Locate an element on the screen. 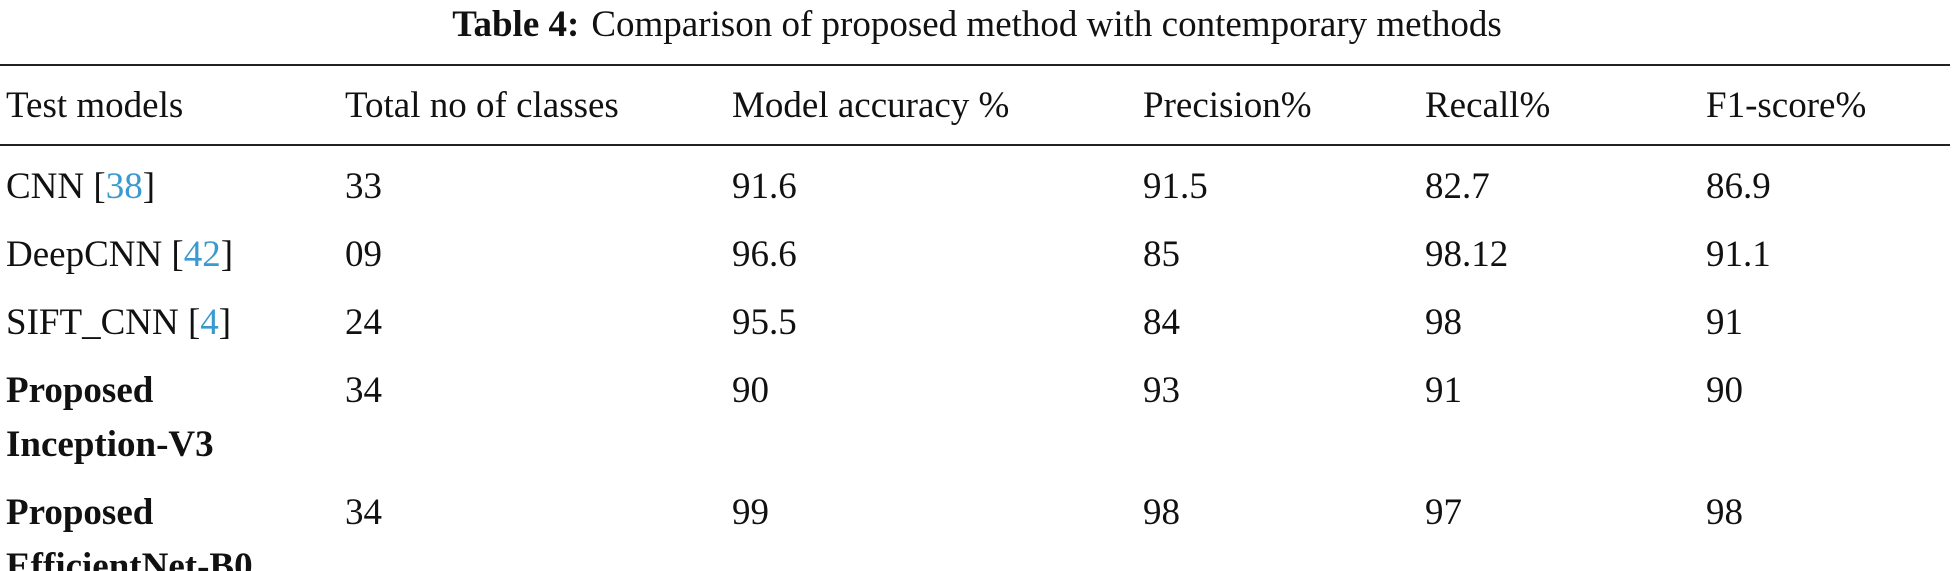 The width and height of the screenshot is (1954, 571). column-header: Precision% is located at coordinates (1227, 105).